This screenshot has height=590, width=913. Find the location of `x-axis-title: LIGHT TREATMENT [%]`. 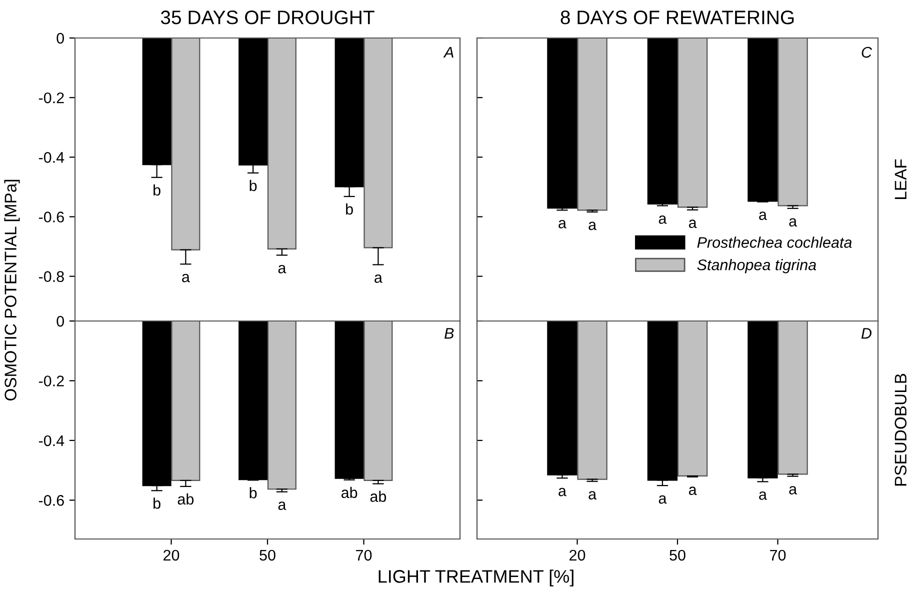

x-axis-title: LIGHT TREATMENT [%] is located at coordinates (476, 578).